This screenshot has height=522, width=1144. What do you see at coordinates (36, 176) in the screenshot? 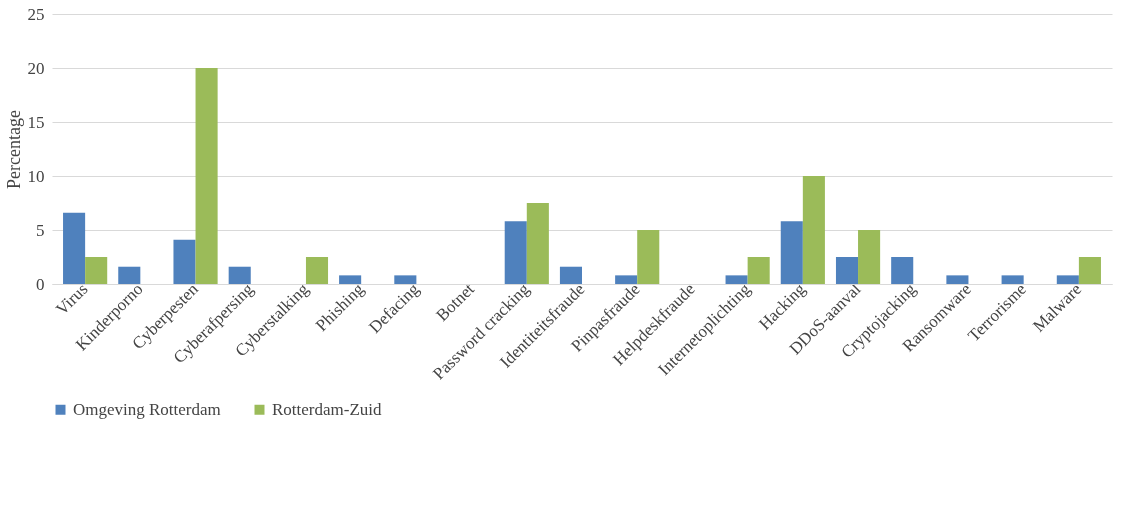
I see `y-tick-label: 10` at bounding box center [36, 176].